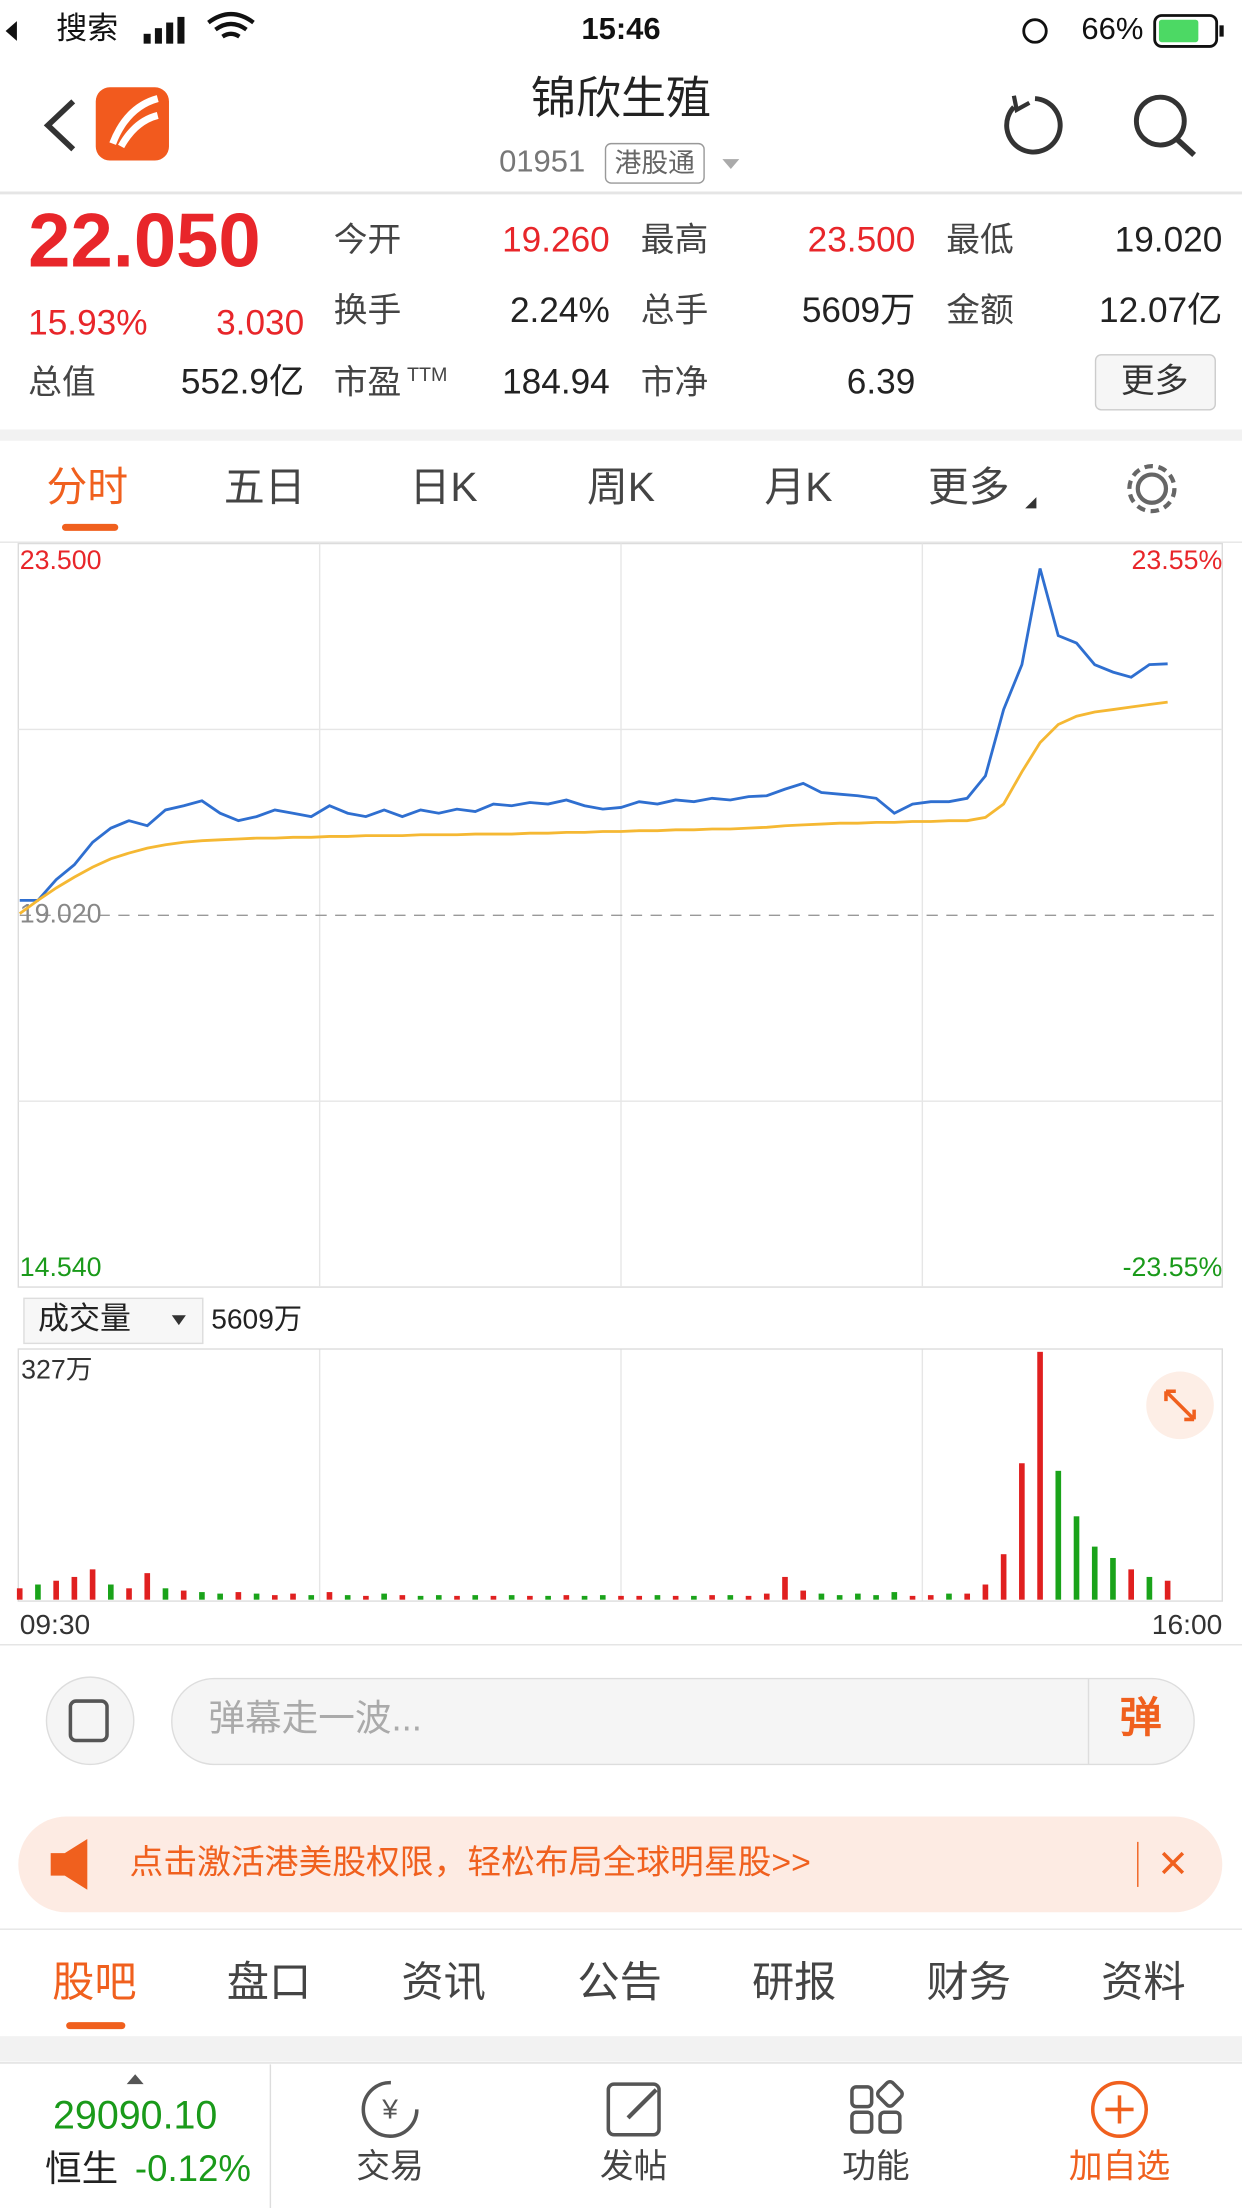 This screenshot has height=2208, width=1242. Describe the element at coordinates (1119, 2166) in the screenshot. I see `nav-label: 加自选` at that location.